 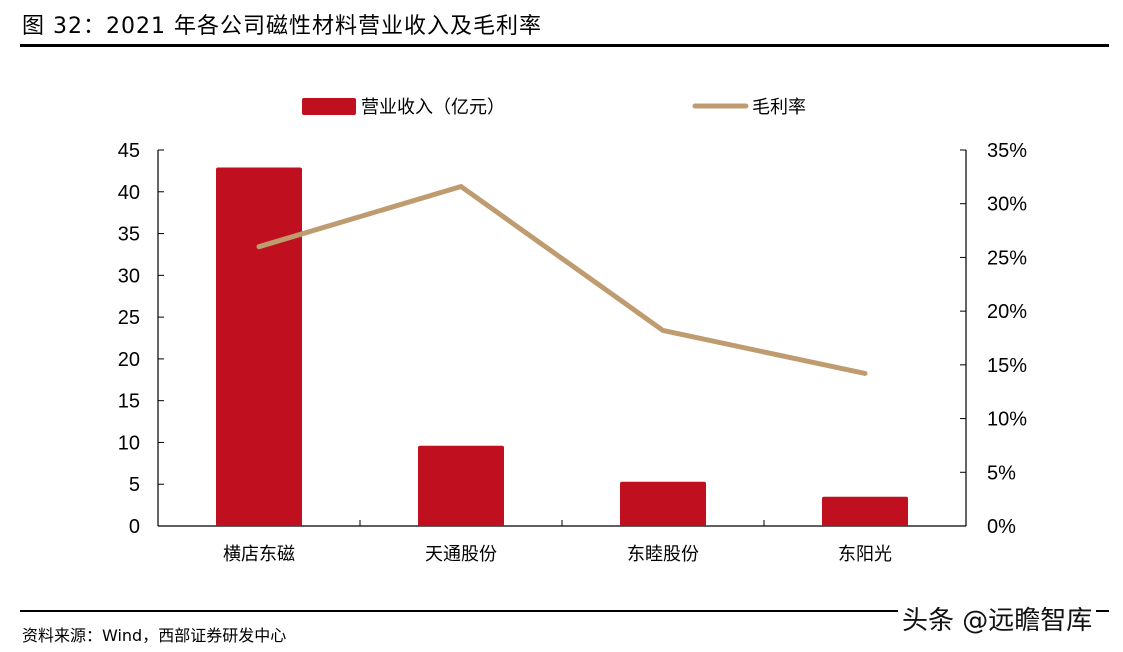 I want to click on left-tick-label: 15, so click(x=129, y=402).